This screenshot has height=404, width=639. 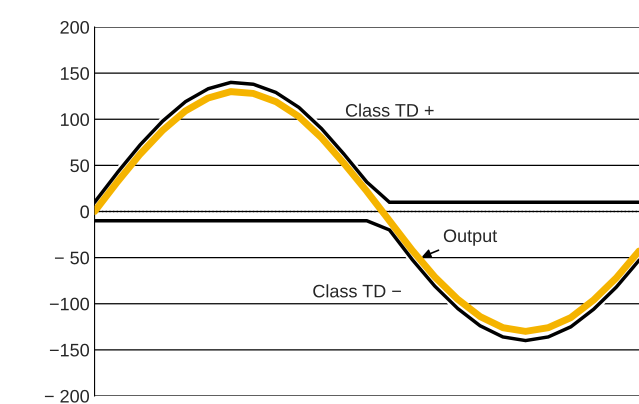 What do you see at coordinates (75, 27) in the screenshot?
I see `y-tick-label: 200` at bounding box center [75, 27].